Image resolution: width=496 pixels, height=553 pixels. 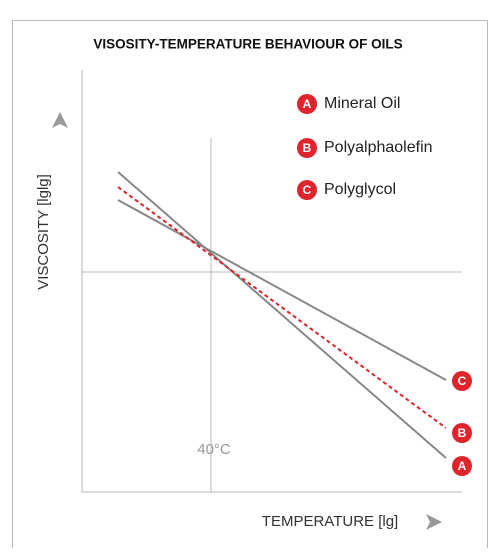 I want to click on legend-label: Polyglycol, so click(x=360, y=189).